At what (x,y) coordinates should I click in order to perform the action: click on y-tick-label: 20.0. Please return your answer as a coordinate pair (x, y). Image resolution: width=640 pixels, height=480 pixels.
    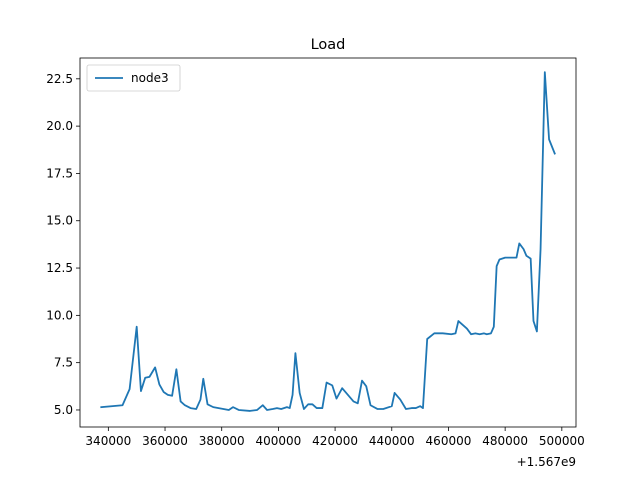
    Looking at the image, I should click on (59, 126).